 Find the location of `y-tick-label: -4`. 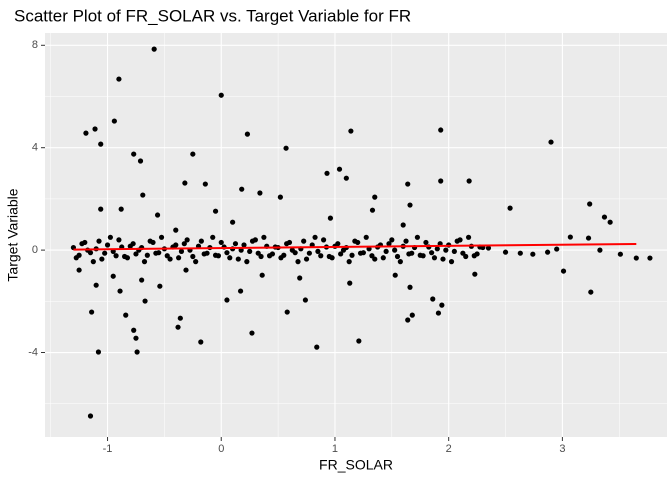

y-tick-label: -4 is located at coordinates (33, 352).